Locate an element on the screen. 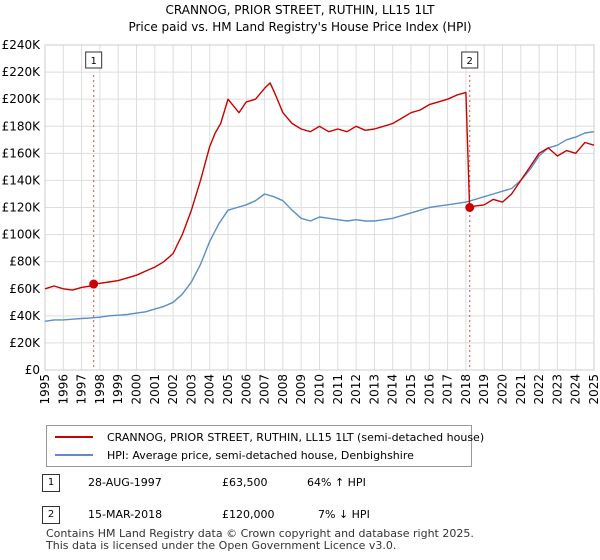 This screenshot has width=600, height=560. transaction-hpi: 64% ↑ HPI is located at coordinates (336, 482).